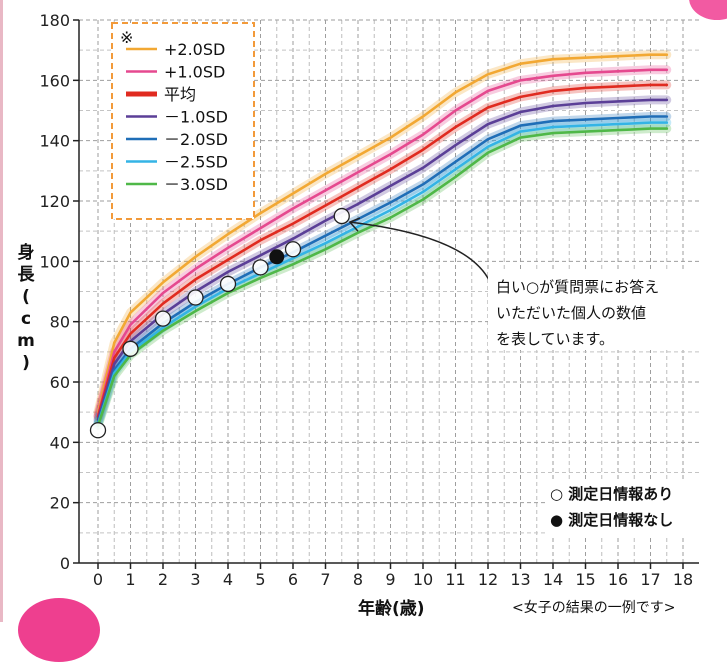 This screenshot has width=727, height=662. What do you see at coordinates (358, 579) in the screenshot?
I see `x-tick-label: 8` at bounding box center [358, 579].